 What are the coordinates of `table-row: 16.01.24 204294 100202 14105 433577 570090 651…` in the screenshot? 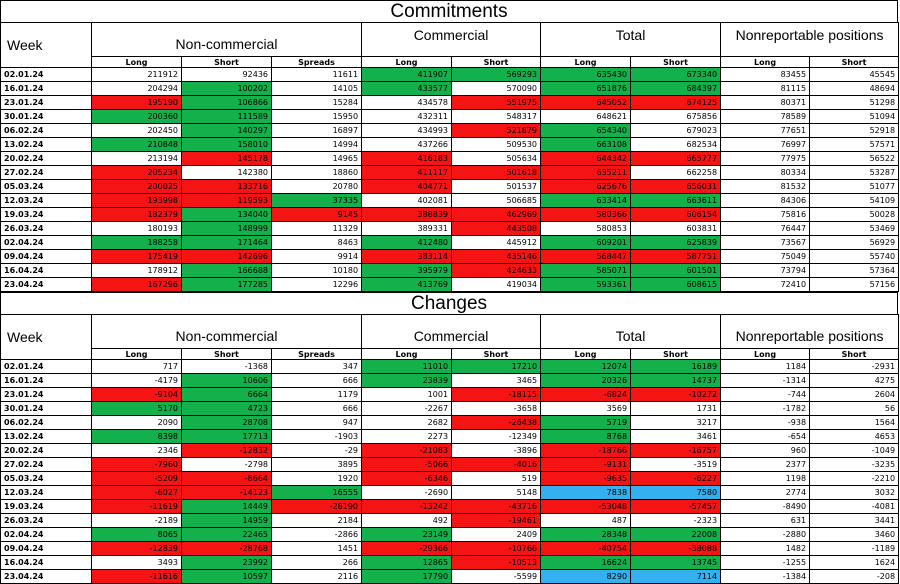 It's located at (450, 88).